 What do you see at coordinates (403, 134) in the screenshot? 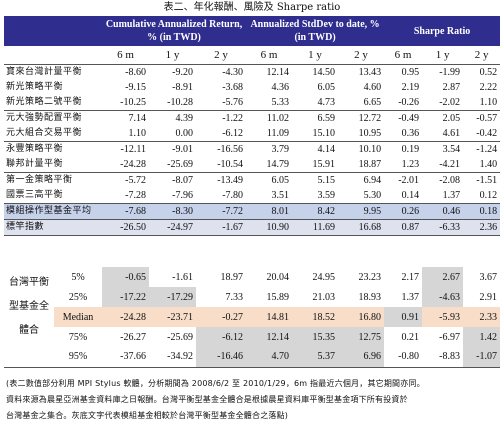
I see `value-cell: 0.36` at bounding box center [403, 134].